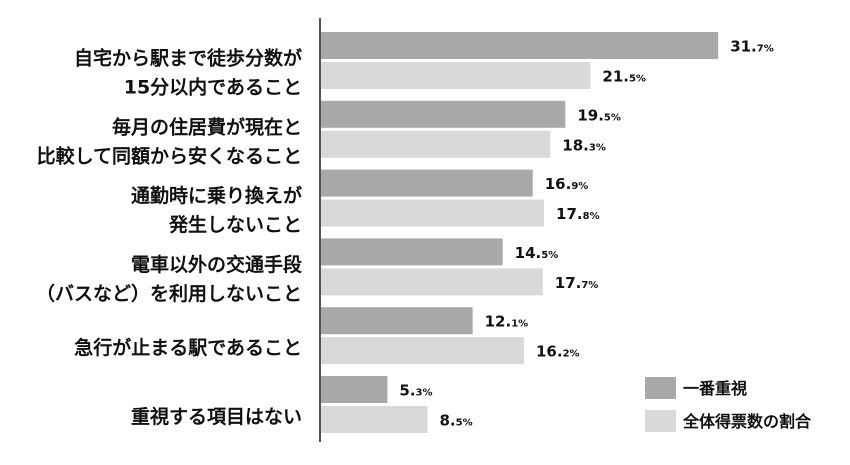 This screenshot has height=465, width=850. I want to click on category-label: 重視する項目はない, so click(216, 416).